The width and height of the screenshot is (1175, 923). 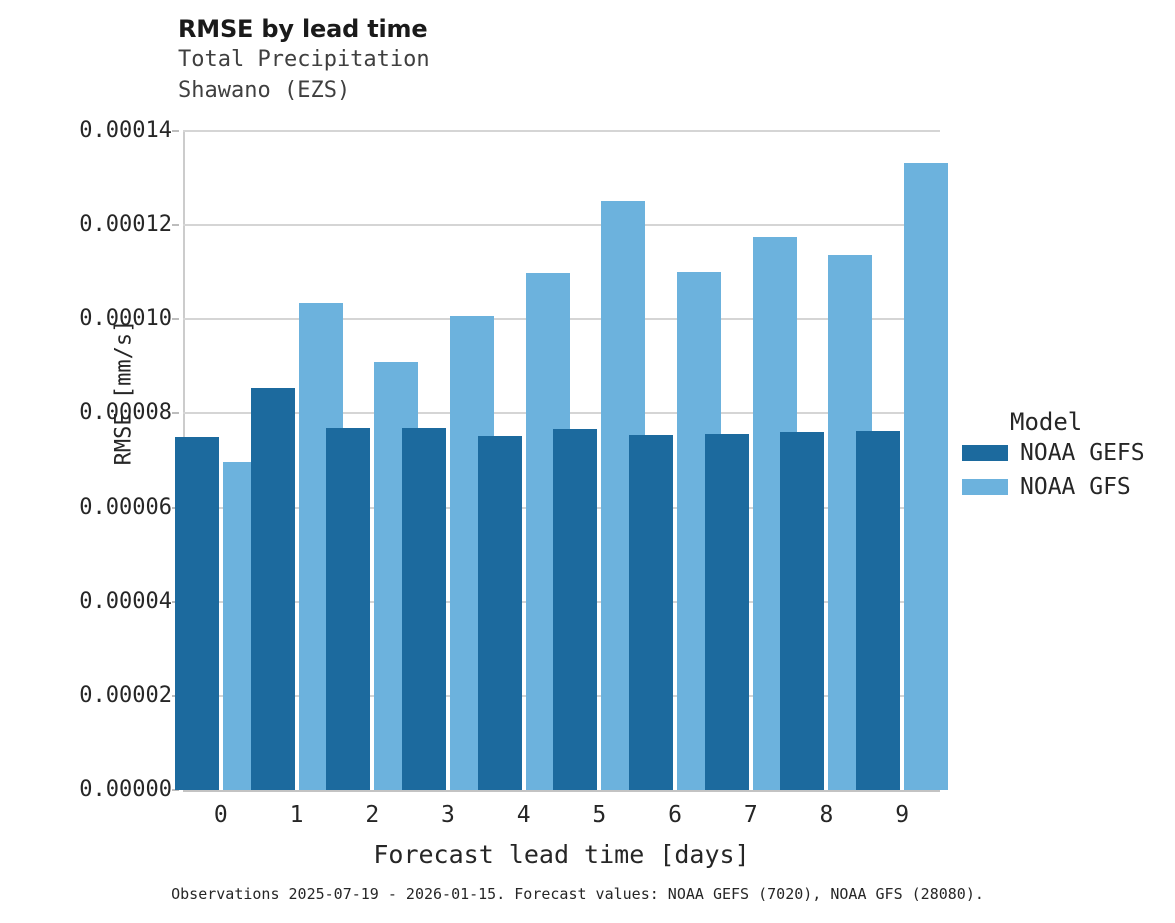 What do you see at coordinates (303, 29) in the screenshot?
I see `page-title: RMSE by lead time` at bounding box center [303, 29].